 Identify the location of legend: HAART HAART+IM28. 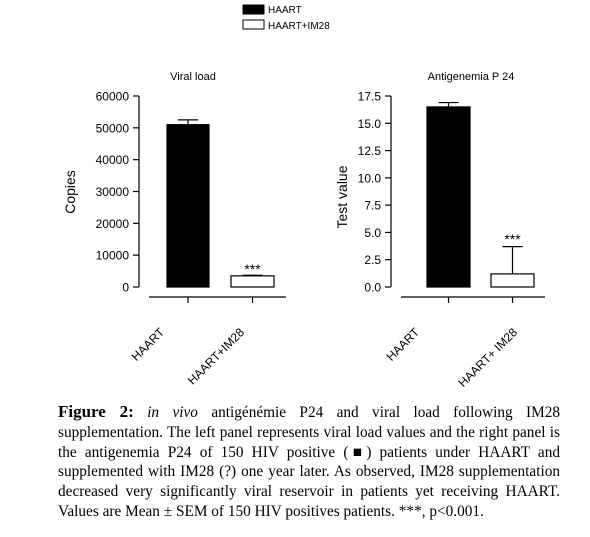
(286, 18).